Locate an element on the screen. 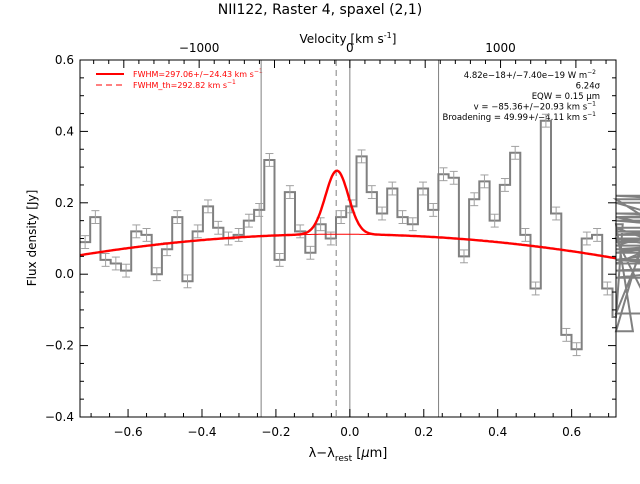 The image size is (640, 484). annotation-text: EQW = 0.15 μm is located at coordinates (566, 97).